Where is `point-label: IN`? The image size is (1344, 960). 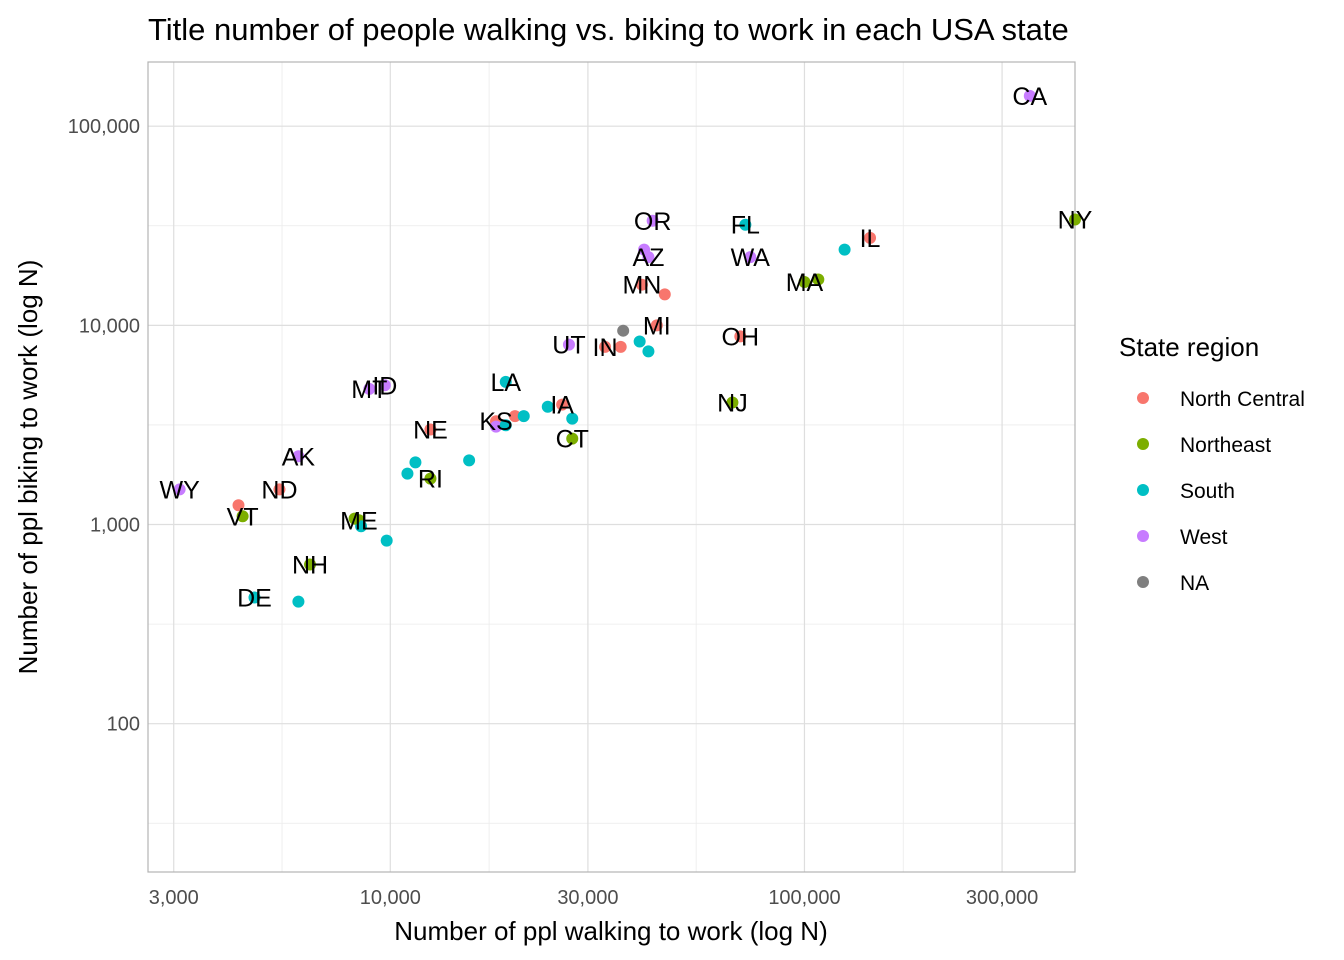
point-label: IN is located at coordinates (605, 348).